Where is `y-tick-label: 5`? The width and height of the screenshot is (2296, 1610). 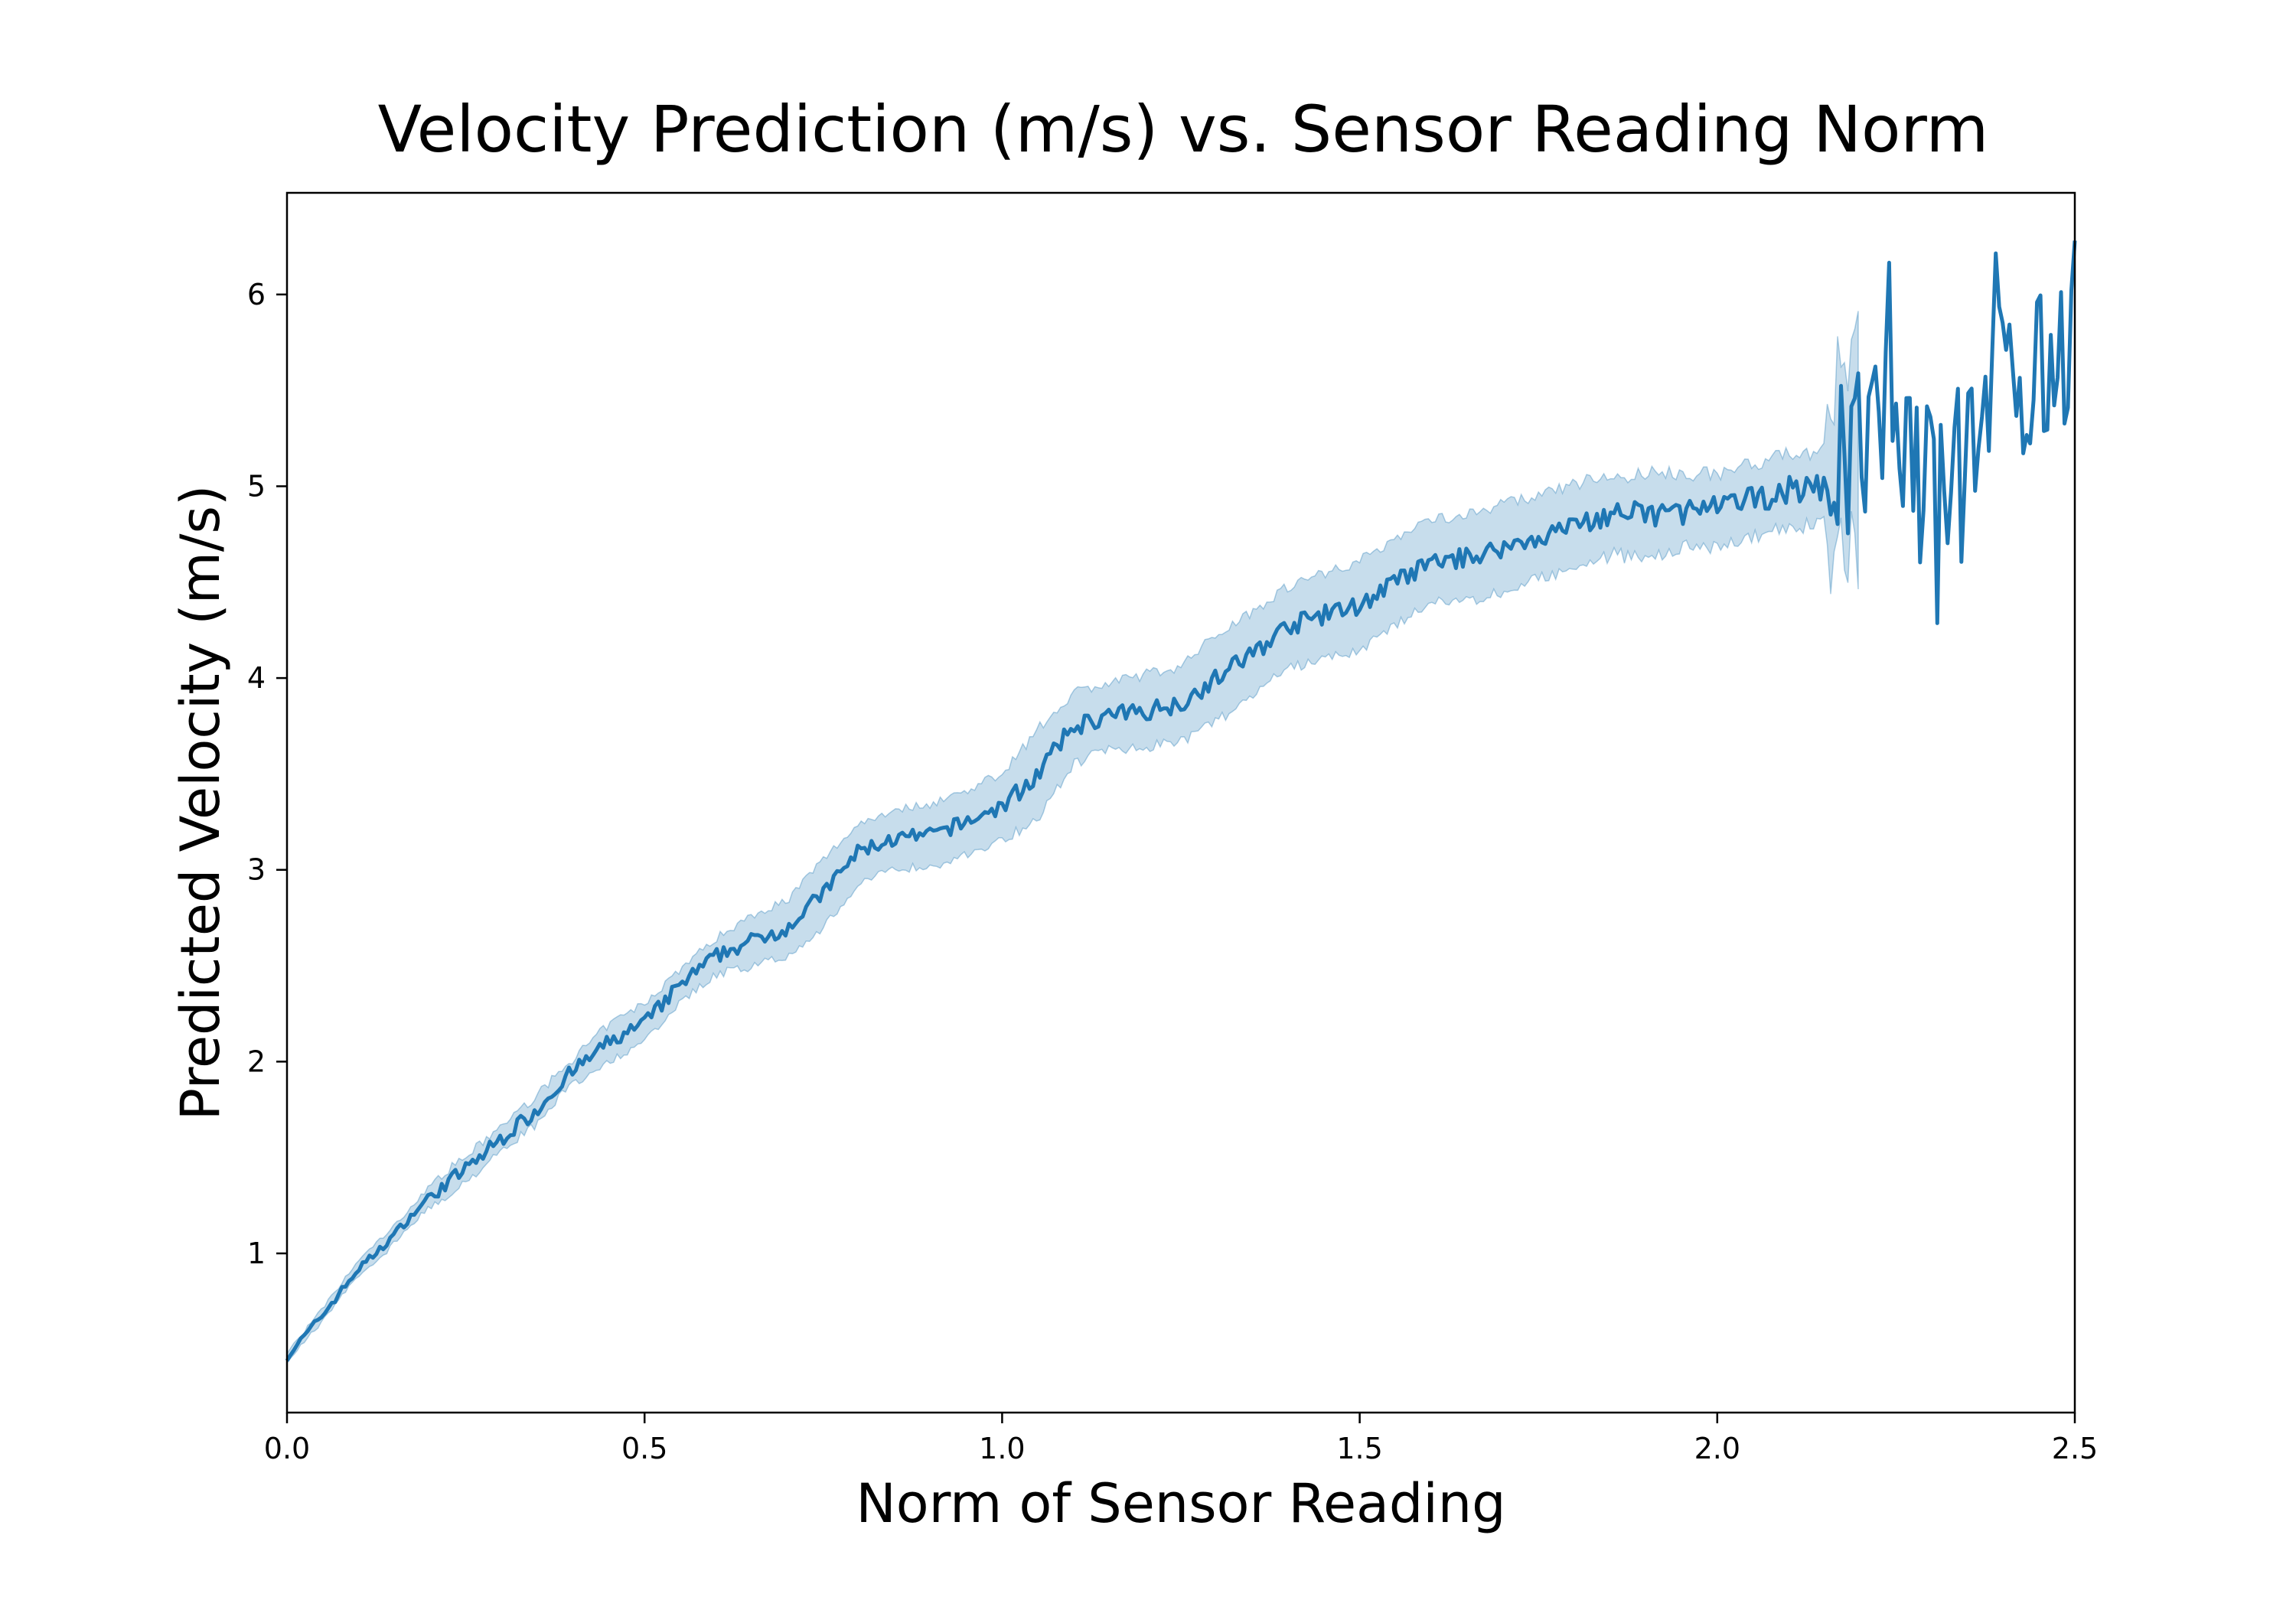 y-tick-label: 5 is located at coordinates (256, 486).